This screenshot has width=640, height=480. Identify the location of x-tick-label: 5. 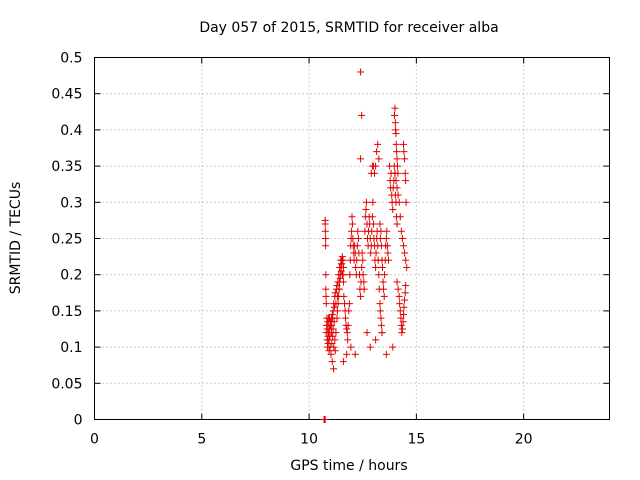
(201, 440).